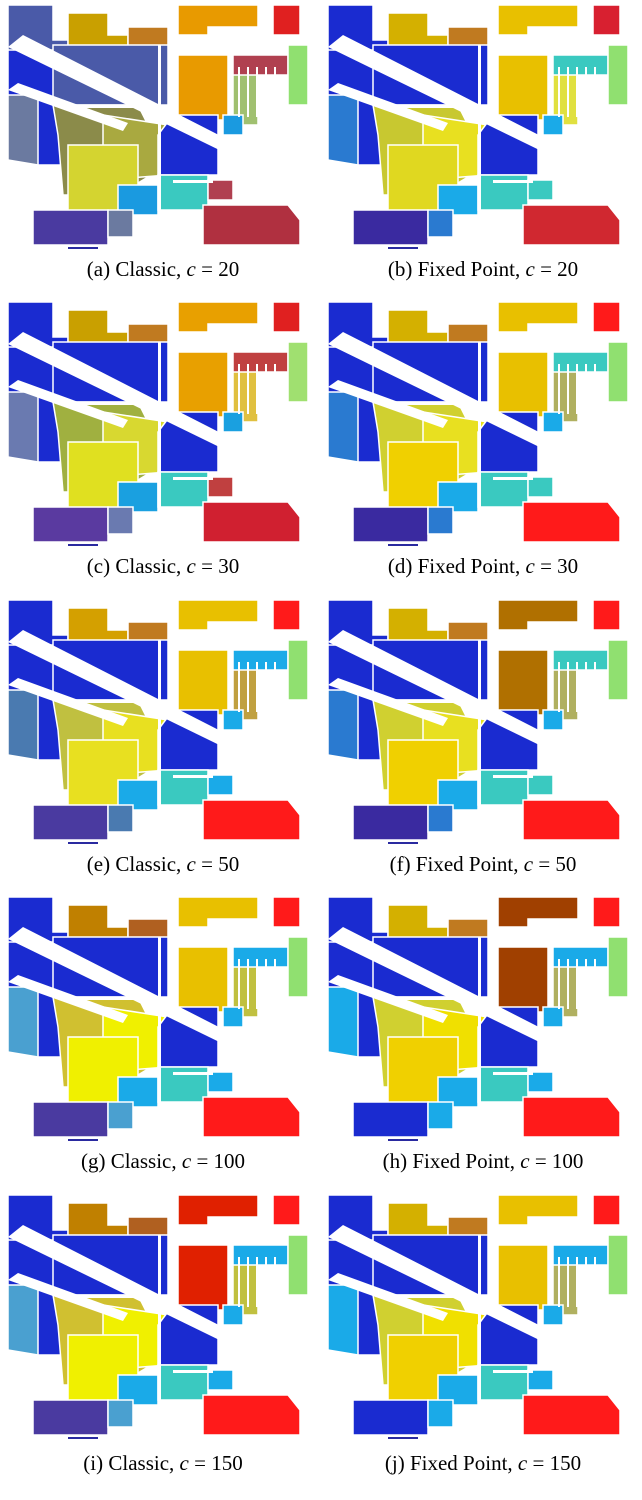  I want to click on caption-h: (h) Fixed Point, c = 100, so click(483, 1161).